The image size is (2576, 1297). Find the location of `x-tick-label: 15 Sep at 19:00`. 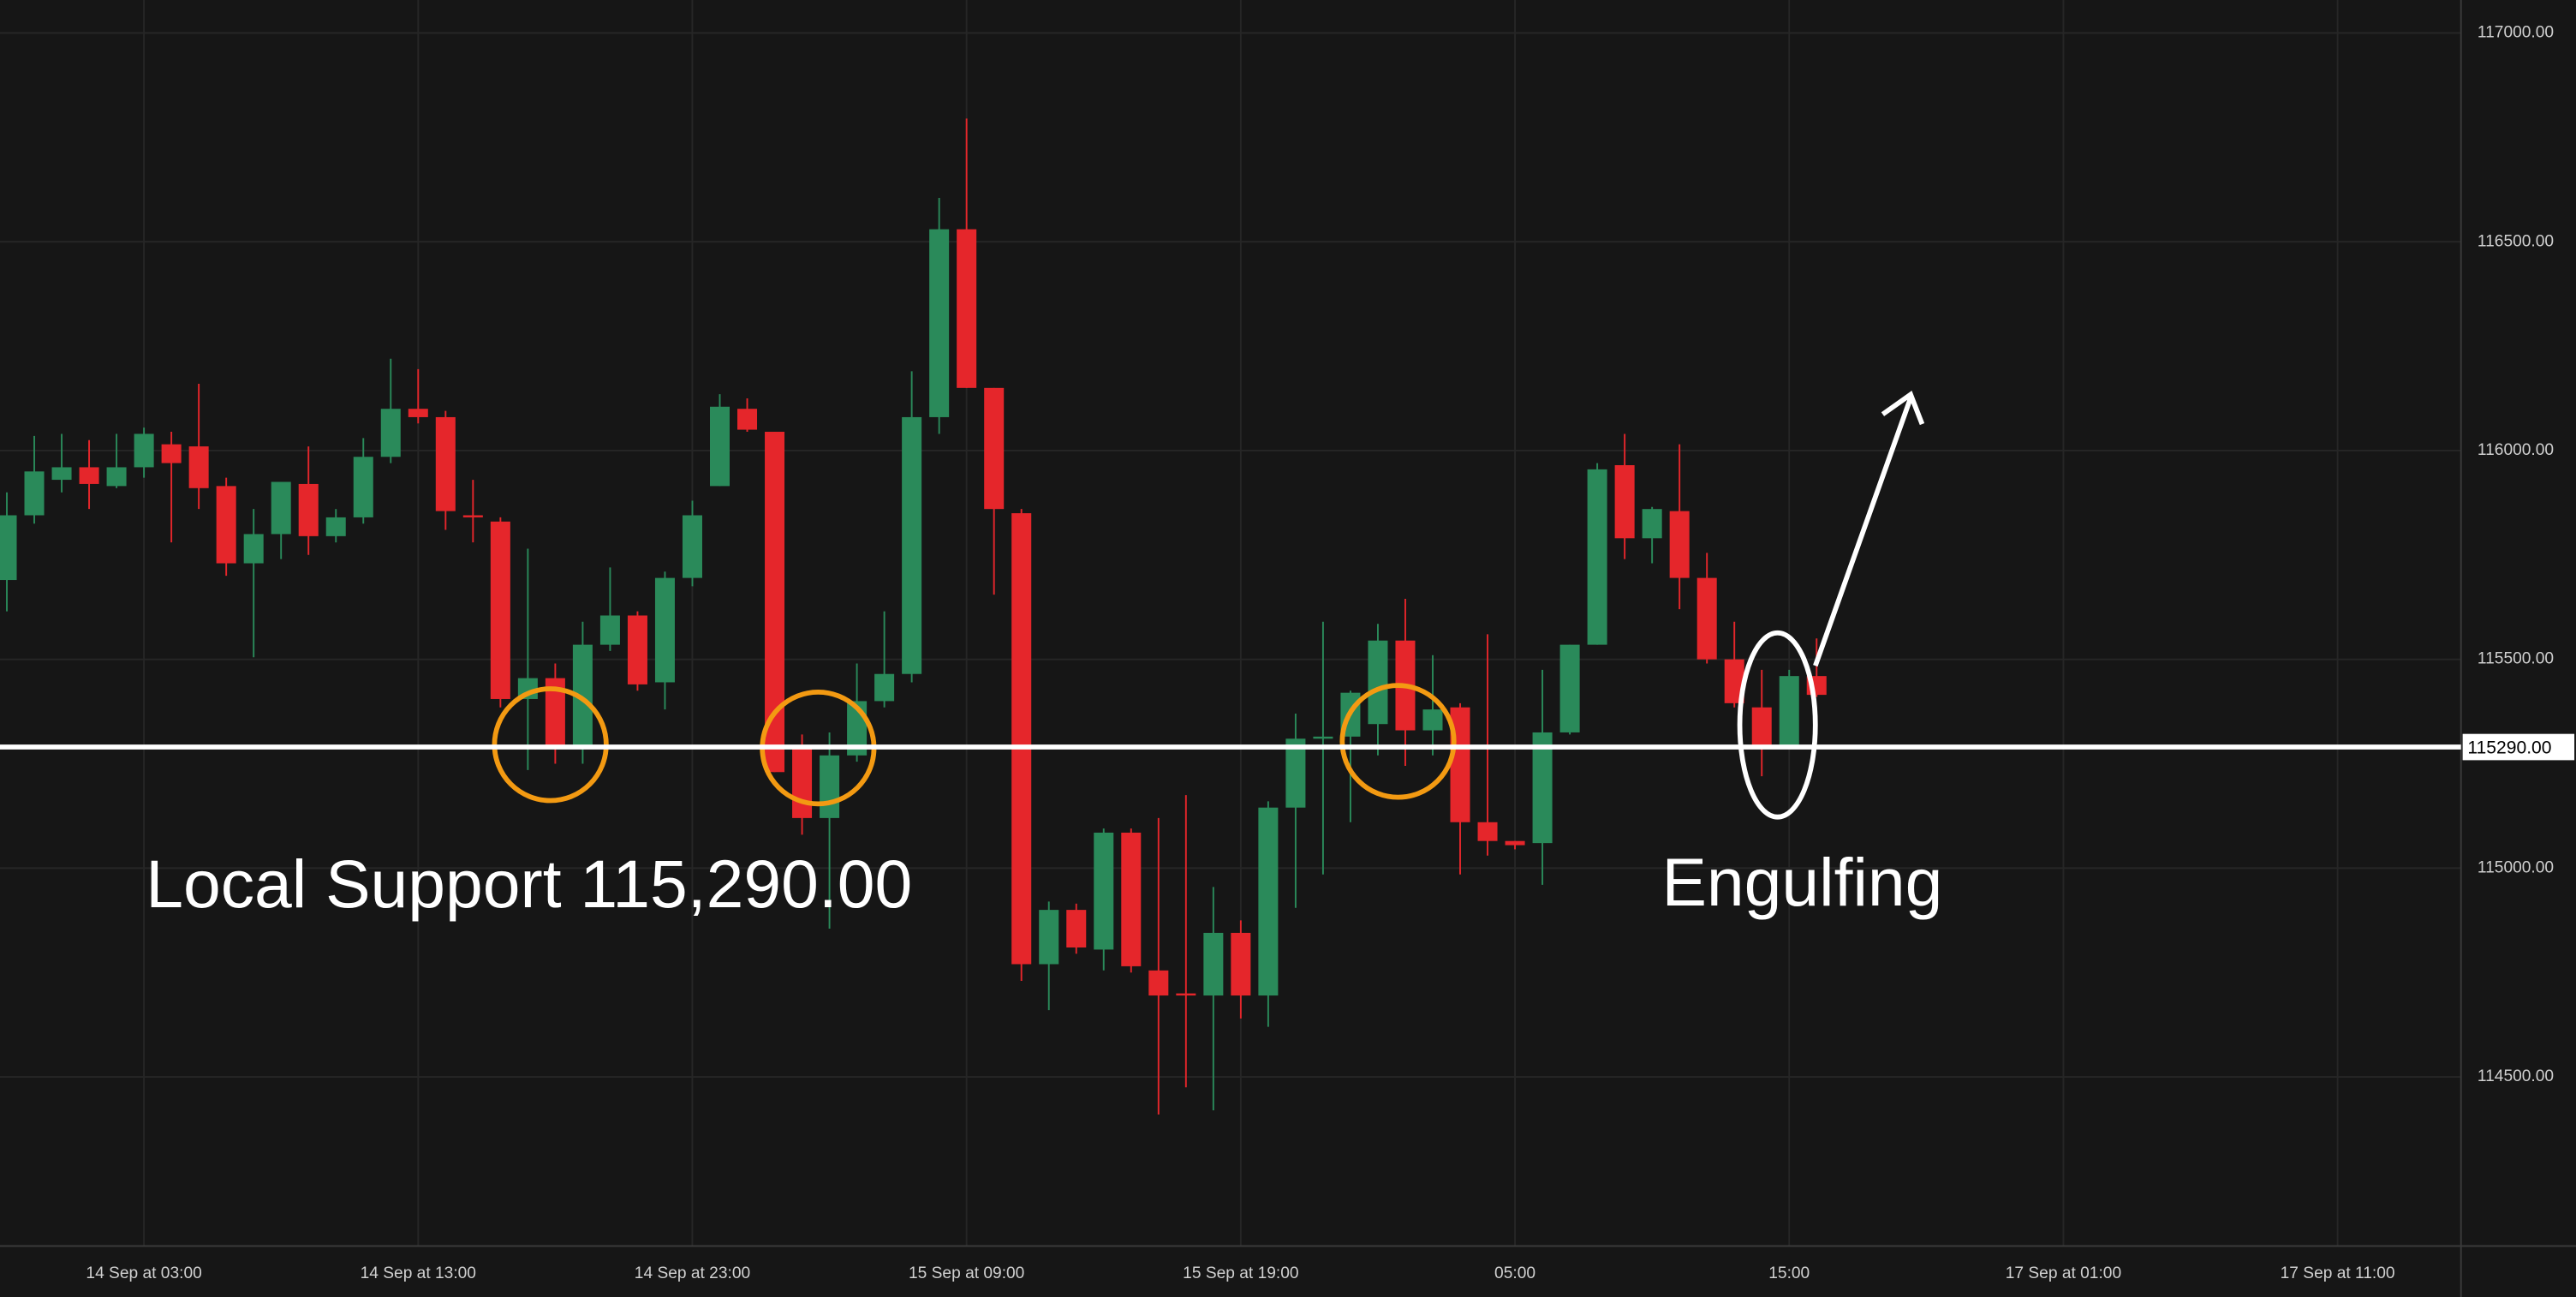

x-tick-label: 15 Sep at 19:00 is located at coordinates (1240, 1273).